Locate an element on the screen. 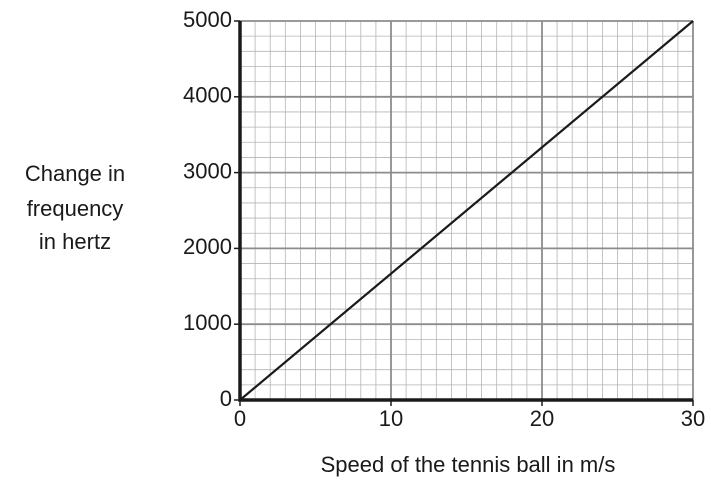 The width and height of the screenshot is (711, 480). y-tick-label: 2000 is located at coordinates (207, 246).